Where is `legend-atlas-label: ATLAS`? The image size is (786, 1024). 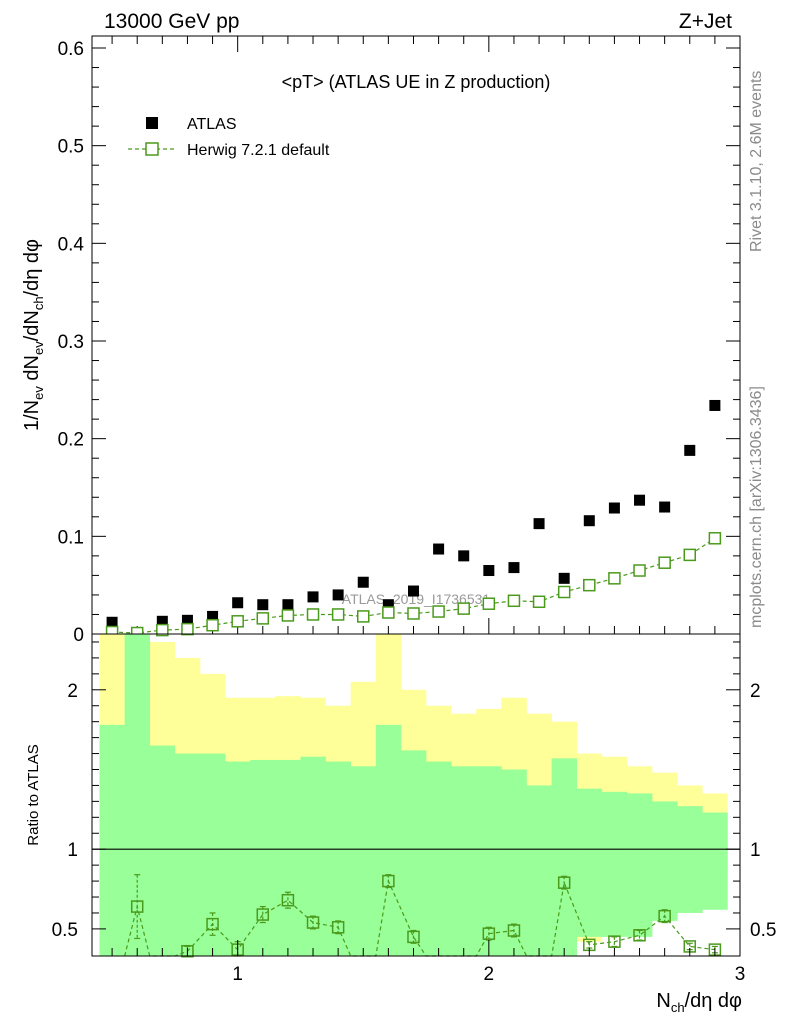
legend-atlas-label: ATLAS is located at coordinates (212, 124).